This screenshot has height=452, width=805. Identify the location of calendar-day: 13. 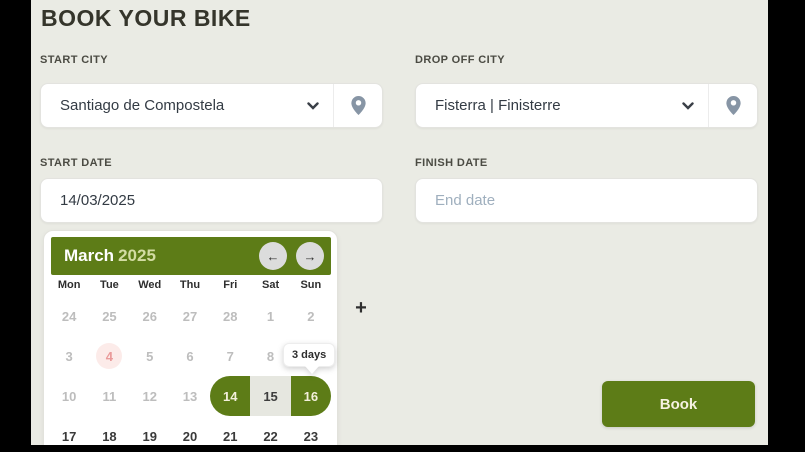
(190, 396).